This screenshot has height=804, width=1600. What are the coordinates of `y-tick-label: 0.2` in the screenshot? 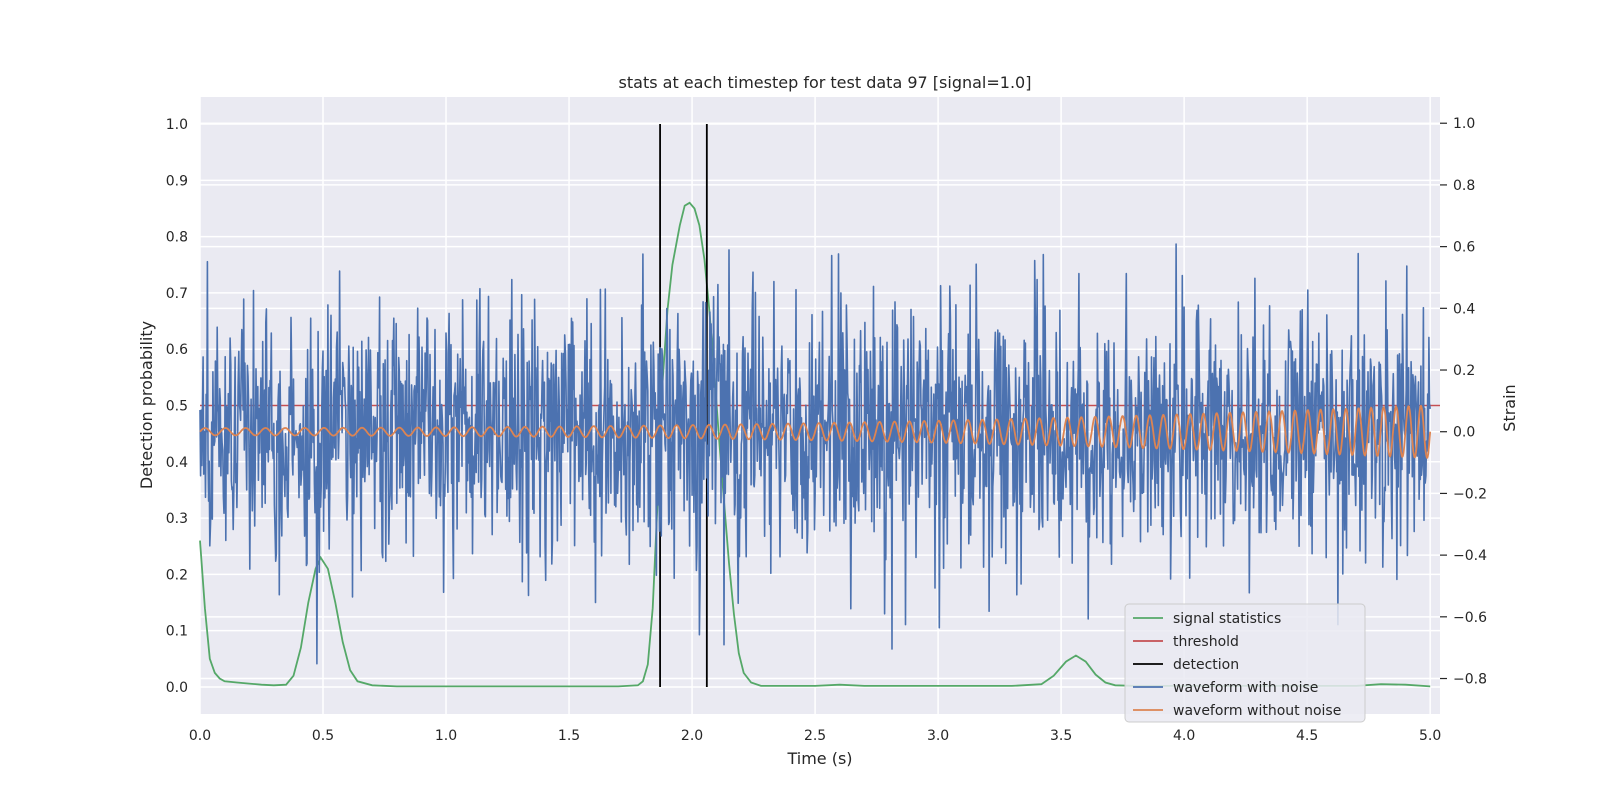 It's located at (177, 575).